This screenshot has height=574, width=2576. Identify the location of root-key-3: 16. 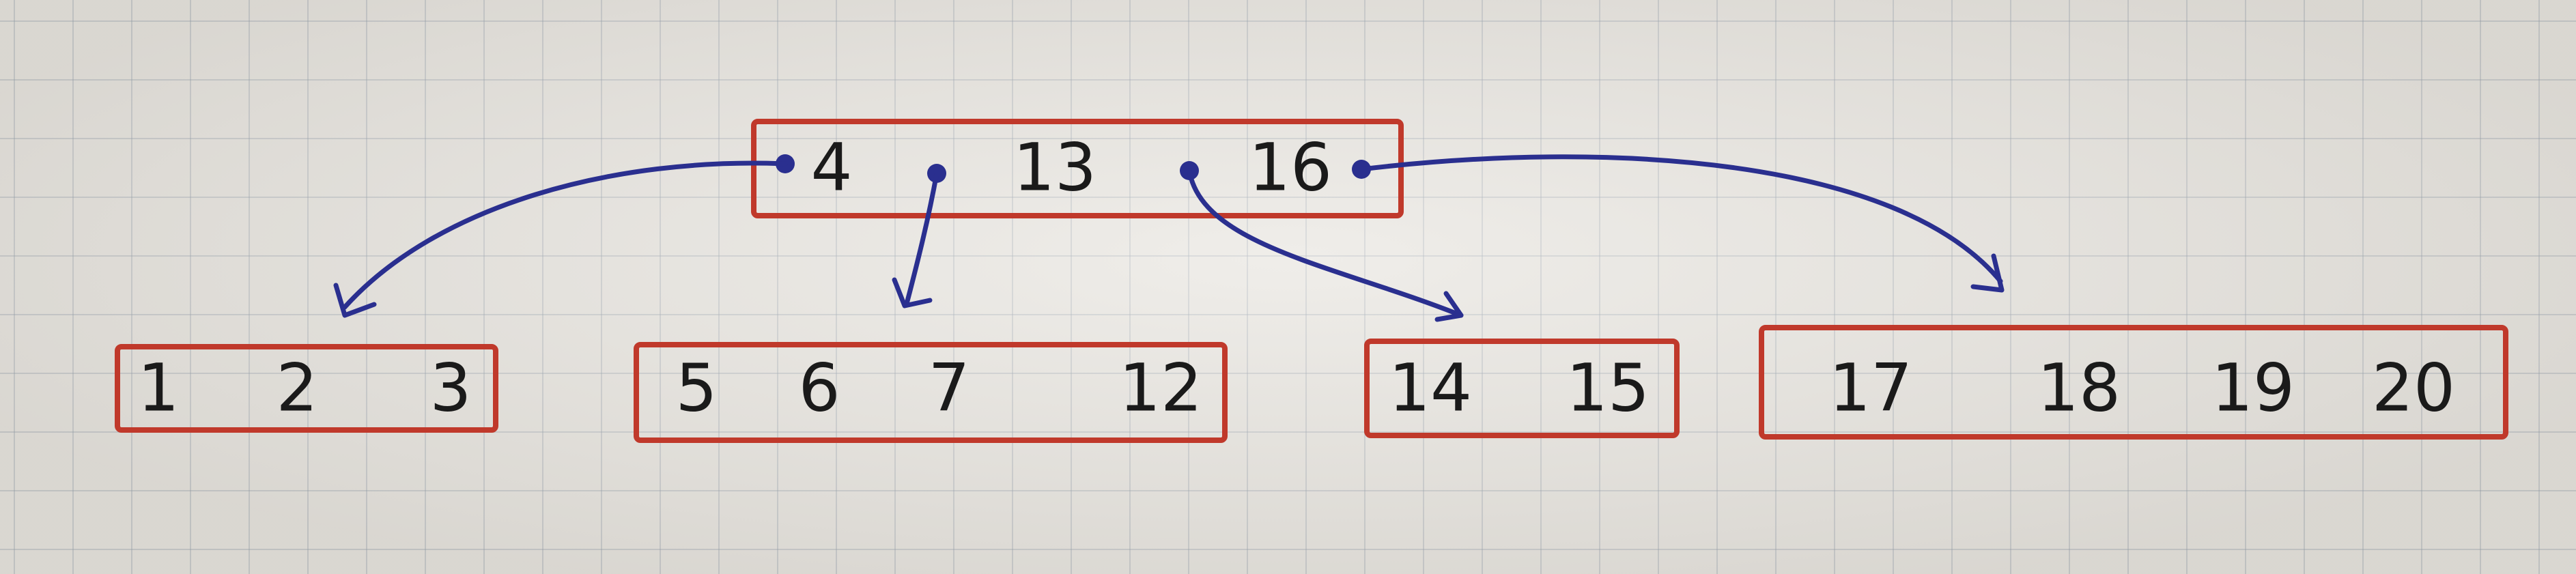
(1290, 167).